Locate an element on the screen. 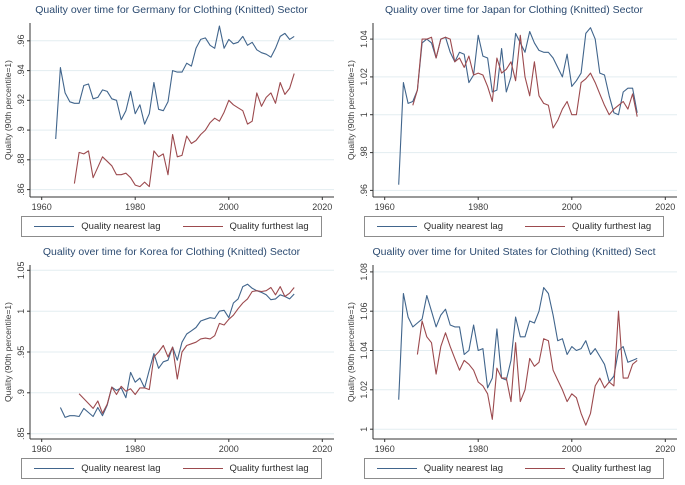 This screenshot has width=685, height=485. svg-text: .86 is located at coordinates (21, 189).